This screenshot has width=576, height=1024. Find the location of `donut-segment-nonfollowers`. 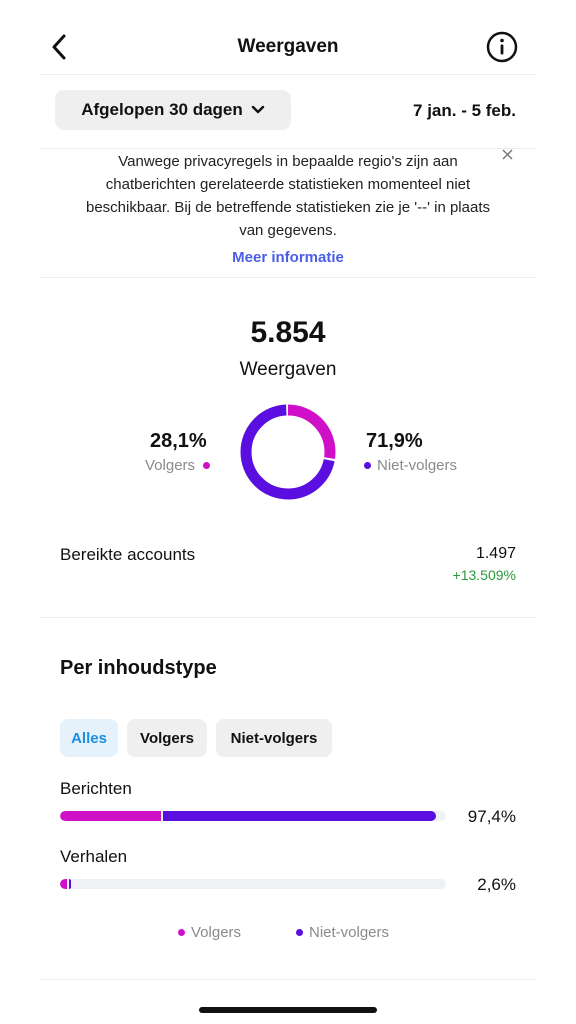

donut-segment-nonfollowers is located at coordinates (288, 452).